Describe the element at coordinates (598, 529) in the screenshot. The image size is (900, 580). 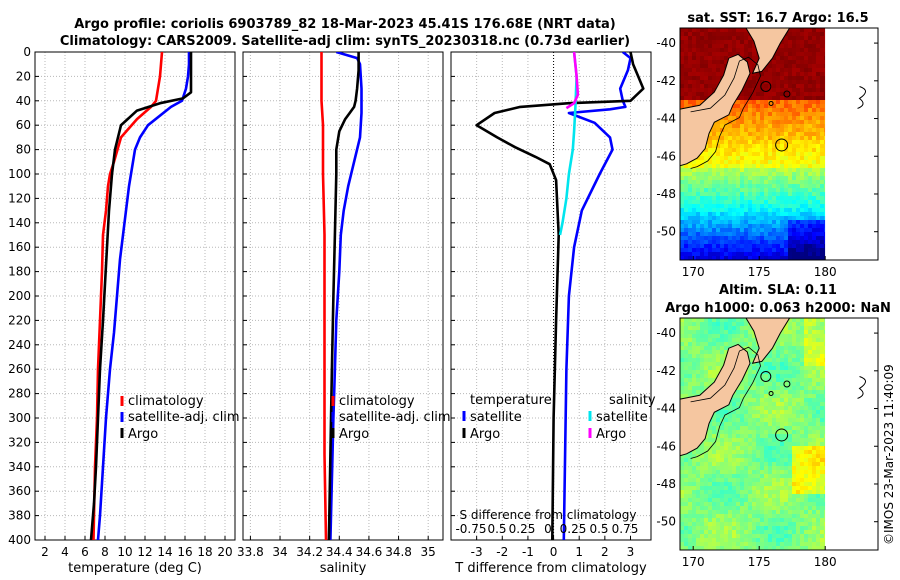
I see `s-difference-tick-label: 0.5` at that location.